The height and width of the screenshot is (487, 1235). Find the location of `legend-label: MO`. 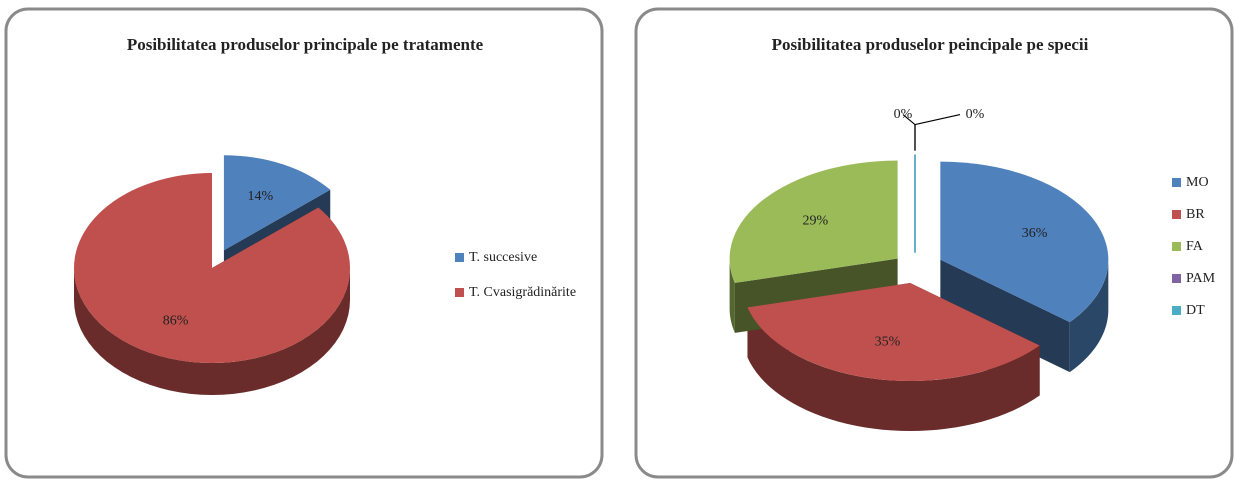

legend-label: MO is located at coordinates (1197, 182).